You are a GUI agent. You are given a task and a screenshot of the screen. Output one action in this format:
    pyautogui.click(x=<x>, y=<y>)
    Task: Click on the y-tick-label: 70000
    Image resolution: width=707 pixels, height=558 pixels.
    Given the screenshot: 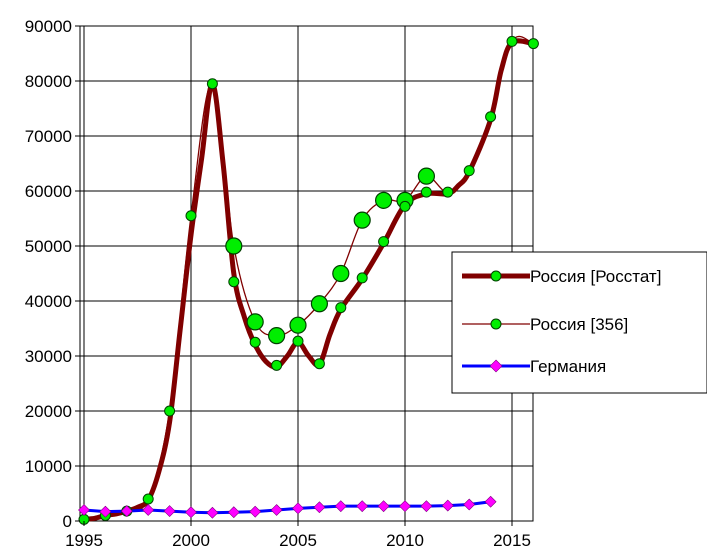 What is the action you would take?
    pyautogui.click(x=48, y=136)
    